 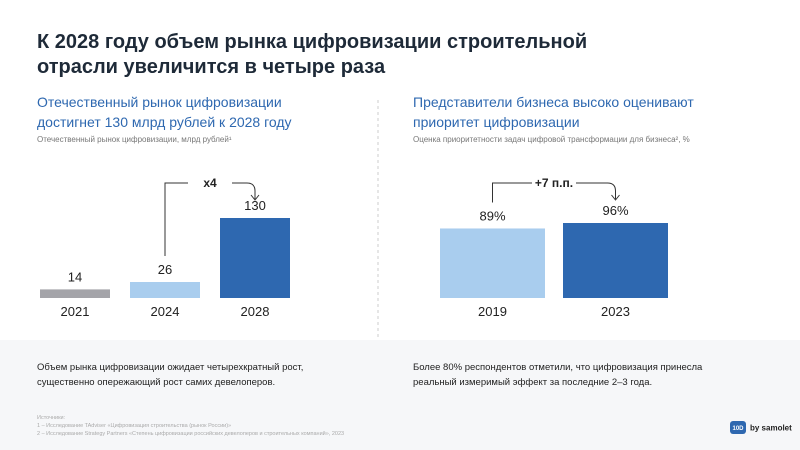 What do you see at coordinates (75, 276) in the screenshot?
I see `value-label: 14` at bounding box center [75, 276].